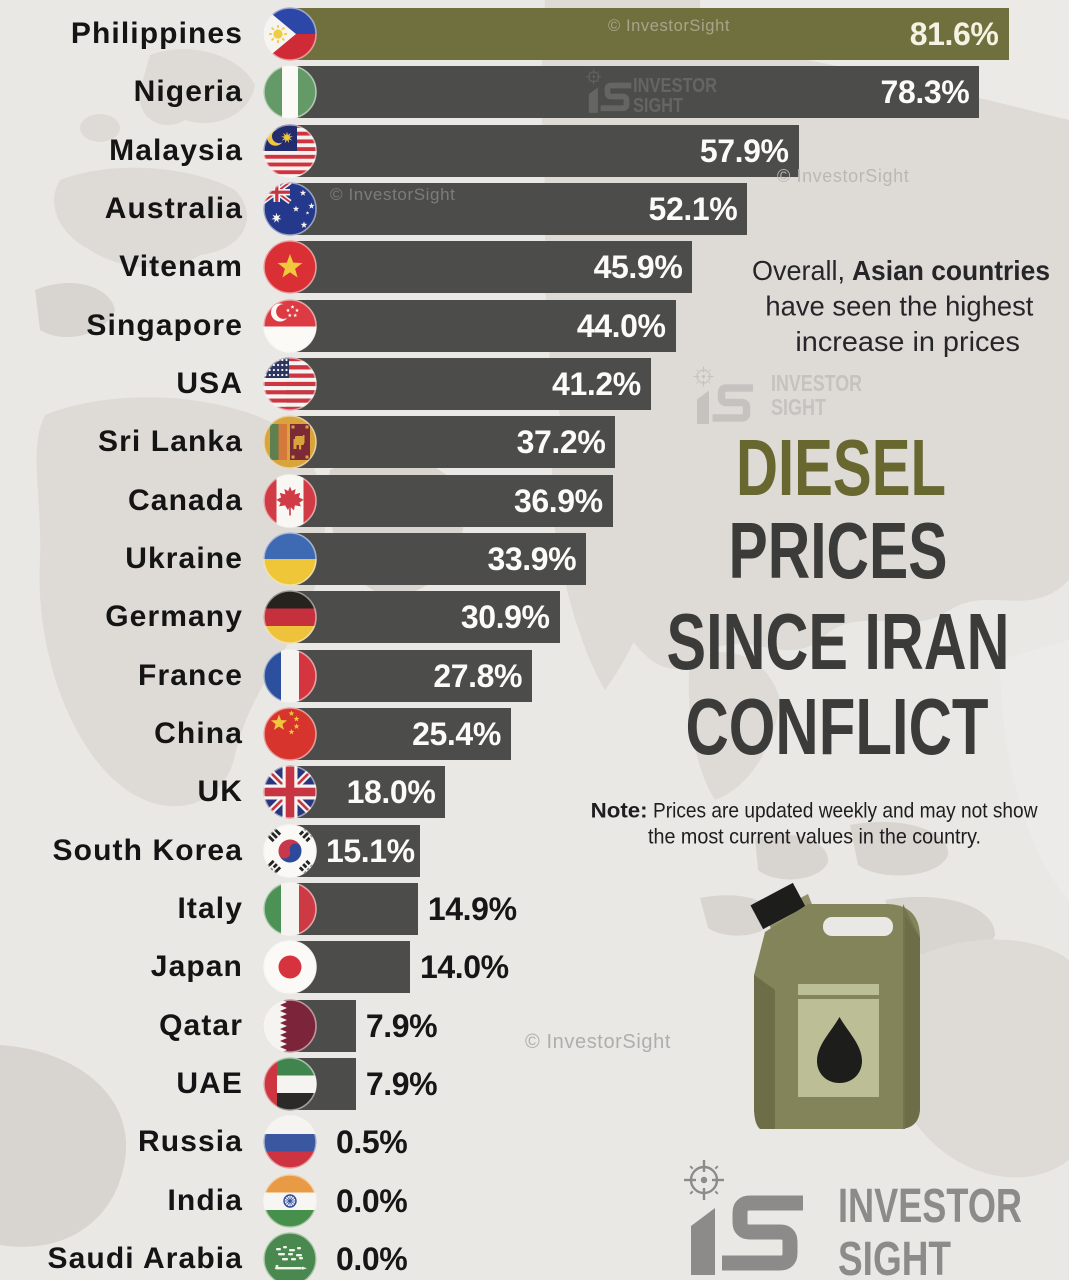  Describe the element at coordinates (838, 550) in the screenshot. I see `svg-text: PRICES` at that location.